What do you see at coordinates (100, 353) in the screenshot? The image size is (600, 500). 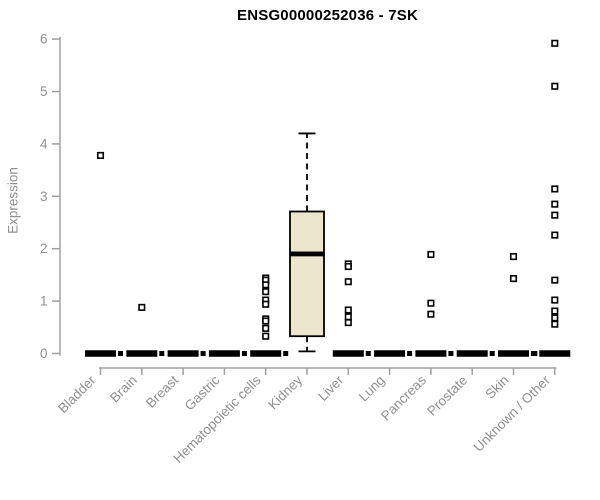 I see `zero-bar-bladder` at bounding box center [100, 353].